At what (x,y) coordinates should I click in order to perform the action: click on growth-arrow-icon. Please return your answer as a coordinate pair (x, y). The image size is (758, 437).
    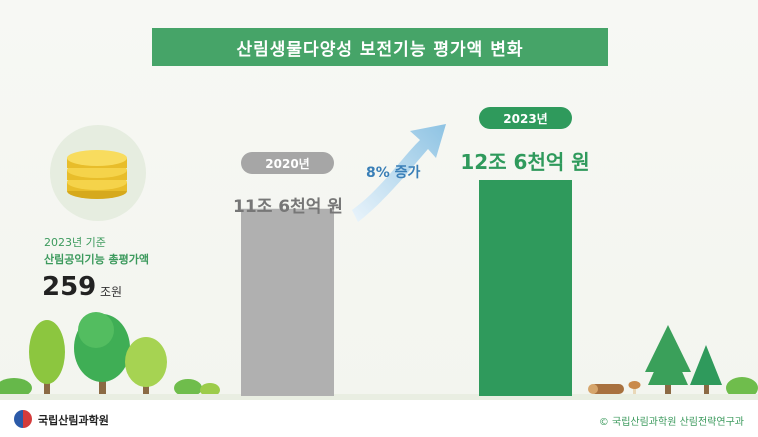
    Looking at the image, I should click on (399, 173).